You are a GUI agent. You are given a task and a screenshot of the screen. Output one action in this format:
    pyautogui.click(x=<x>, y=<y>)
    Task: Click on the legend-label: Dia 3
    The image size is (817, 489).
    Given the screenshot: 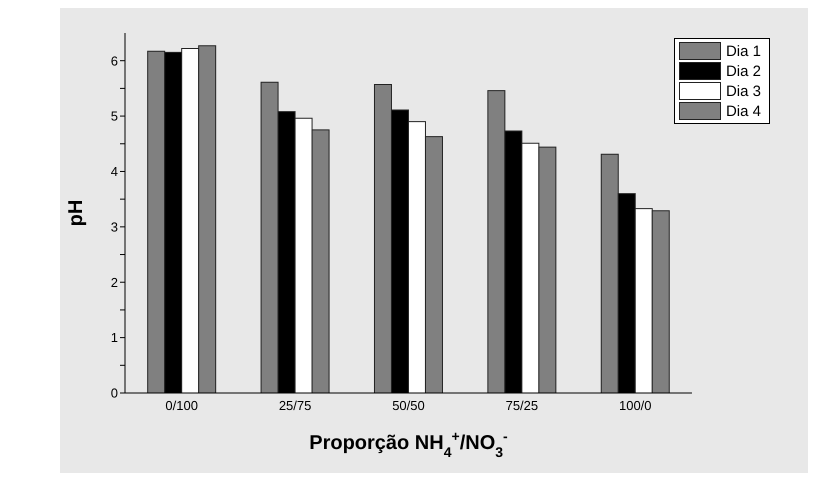 What is the action you would take?
    pyautogui.click(x=743, y=91)
    